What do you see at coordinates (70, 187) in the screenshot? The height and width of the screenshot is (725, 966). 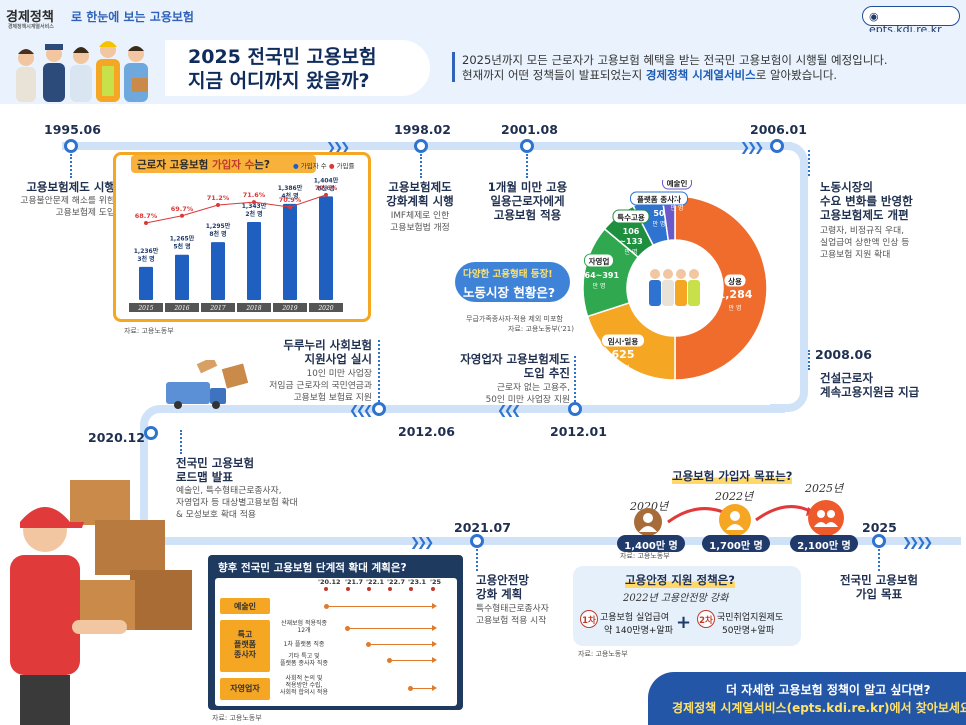 I see `event-1995-head: 고용보험제도 시행` at bounding box center [70, 187].